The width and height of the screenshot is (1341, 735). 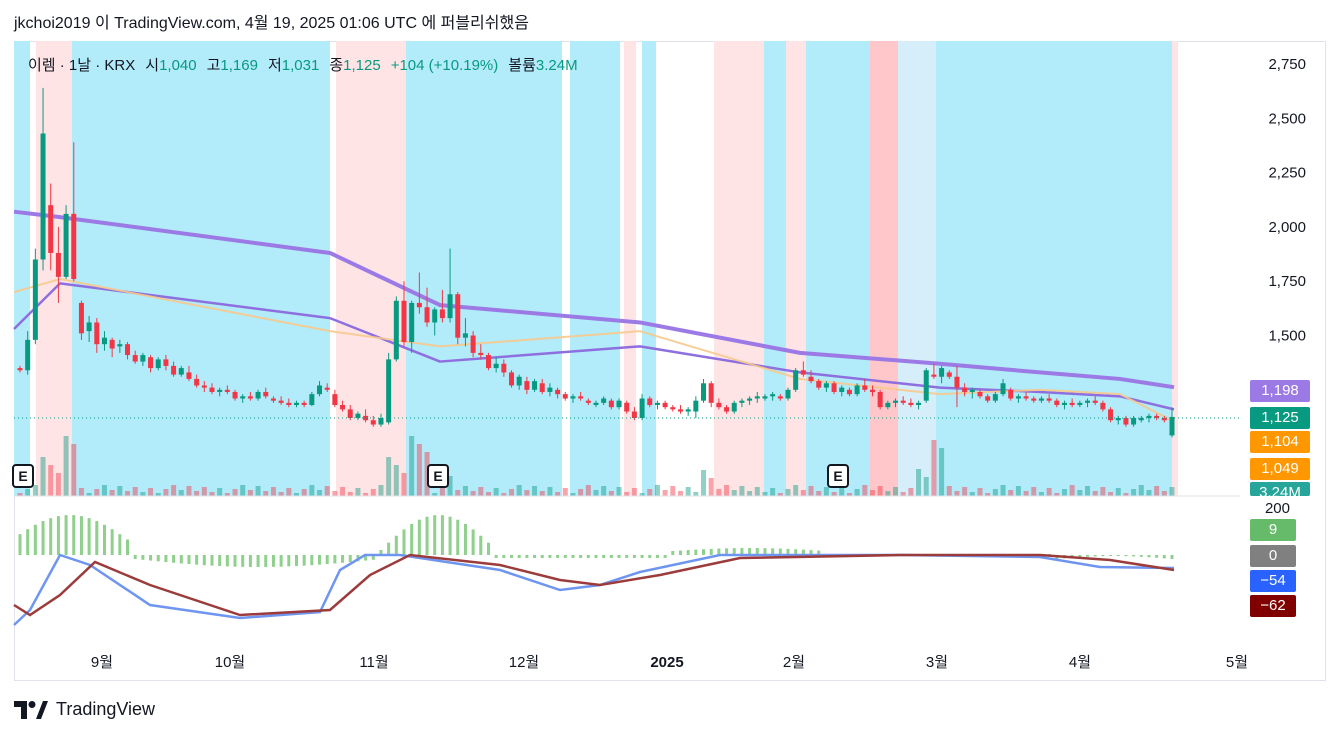 What do you see at coordinates (1273, 581) in the screenshot?
I see `osc-tag-fast: −54` at bounding box center [1273, 581].